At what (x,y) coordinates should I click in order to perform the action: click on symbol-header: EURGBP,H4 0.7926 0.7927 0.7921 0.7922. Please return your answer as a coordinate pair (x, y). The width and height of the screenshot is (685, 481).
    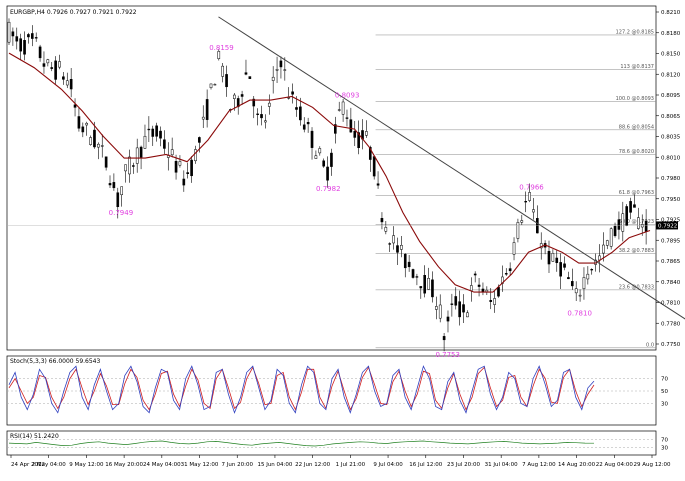
    Looking at the image, I should click on (73, 12).